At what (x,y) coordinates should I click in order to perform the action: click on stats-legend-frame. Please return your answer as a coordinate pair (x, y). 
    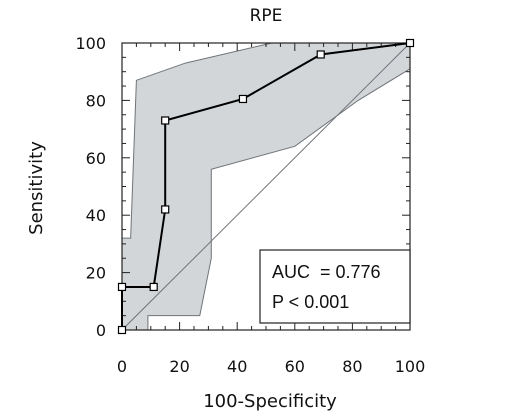
    Looking at the image, I should click on (335, 286).